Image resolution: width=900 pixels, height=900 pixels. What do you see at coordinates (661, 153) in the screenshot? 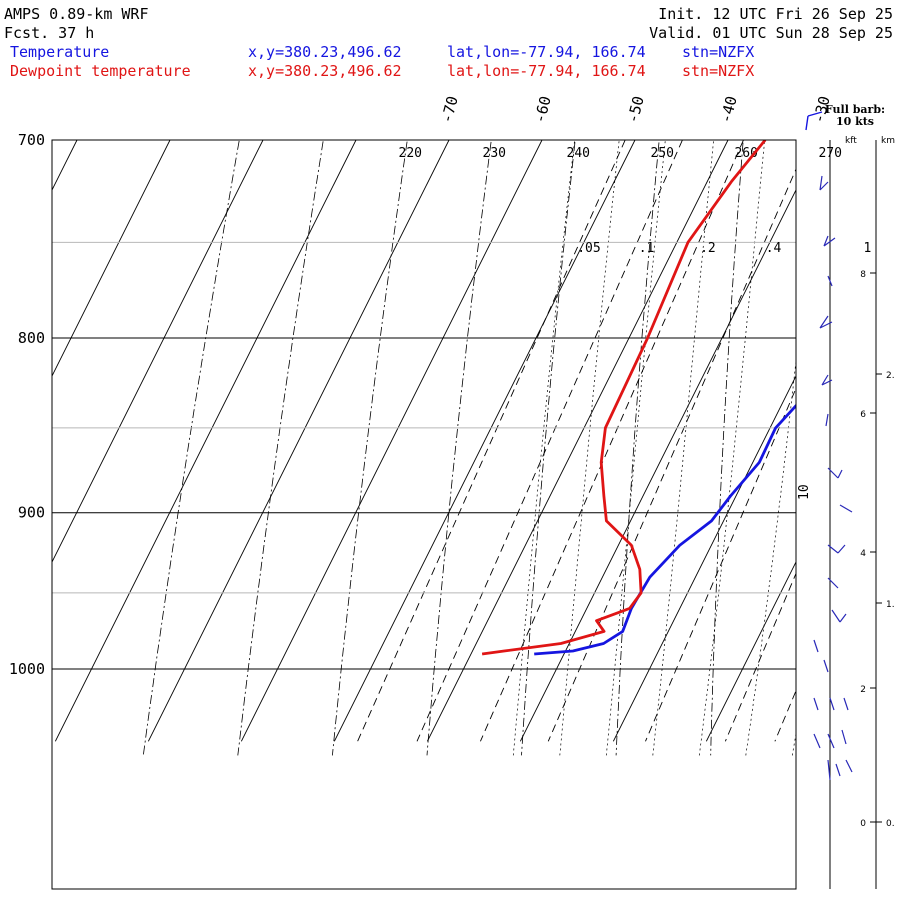
I see `adiabat-label: 250` at bounding box center [661, 153].